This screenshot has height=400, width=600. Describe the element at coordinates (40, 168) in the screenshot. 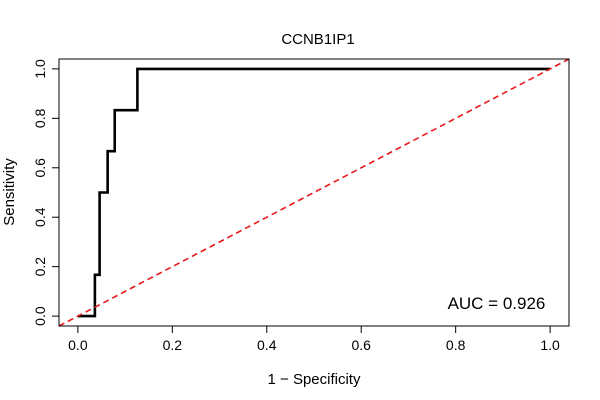

I see `y-tick-label: 0.6` at that location.